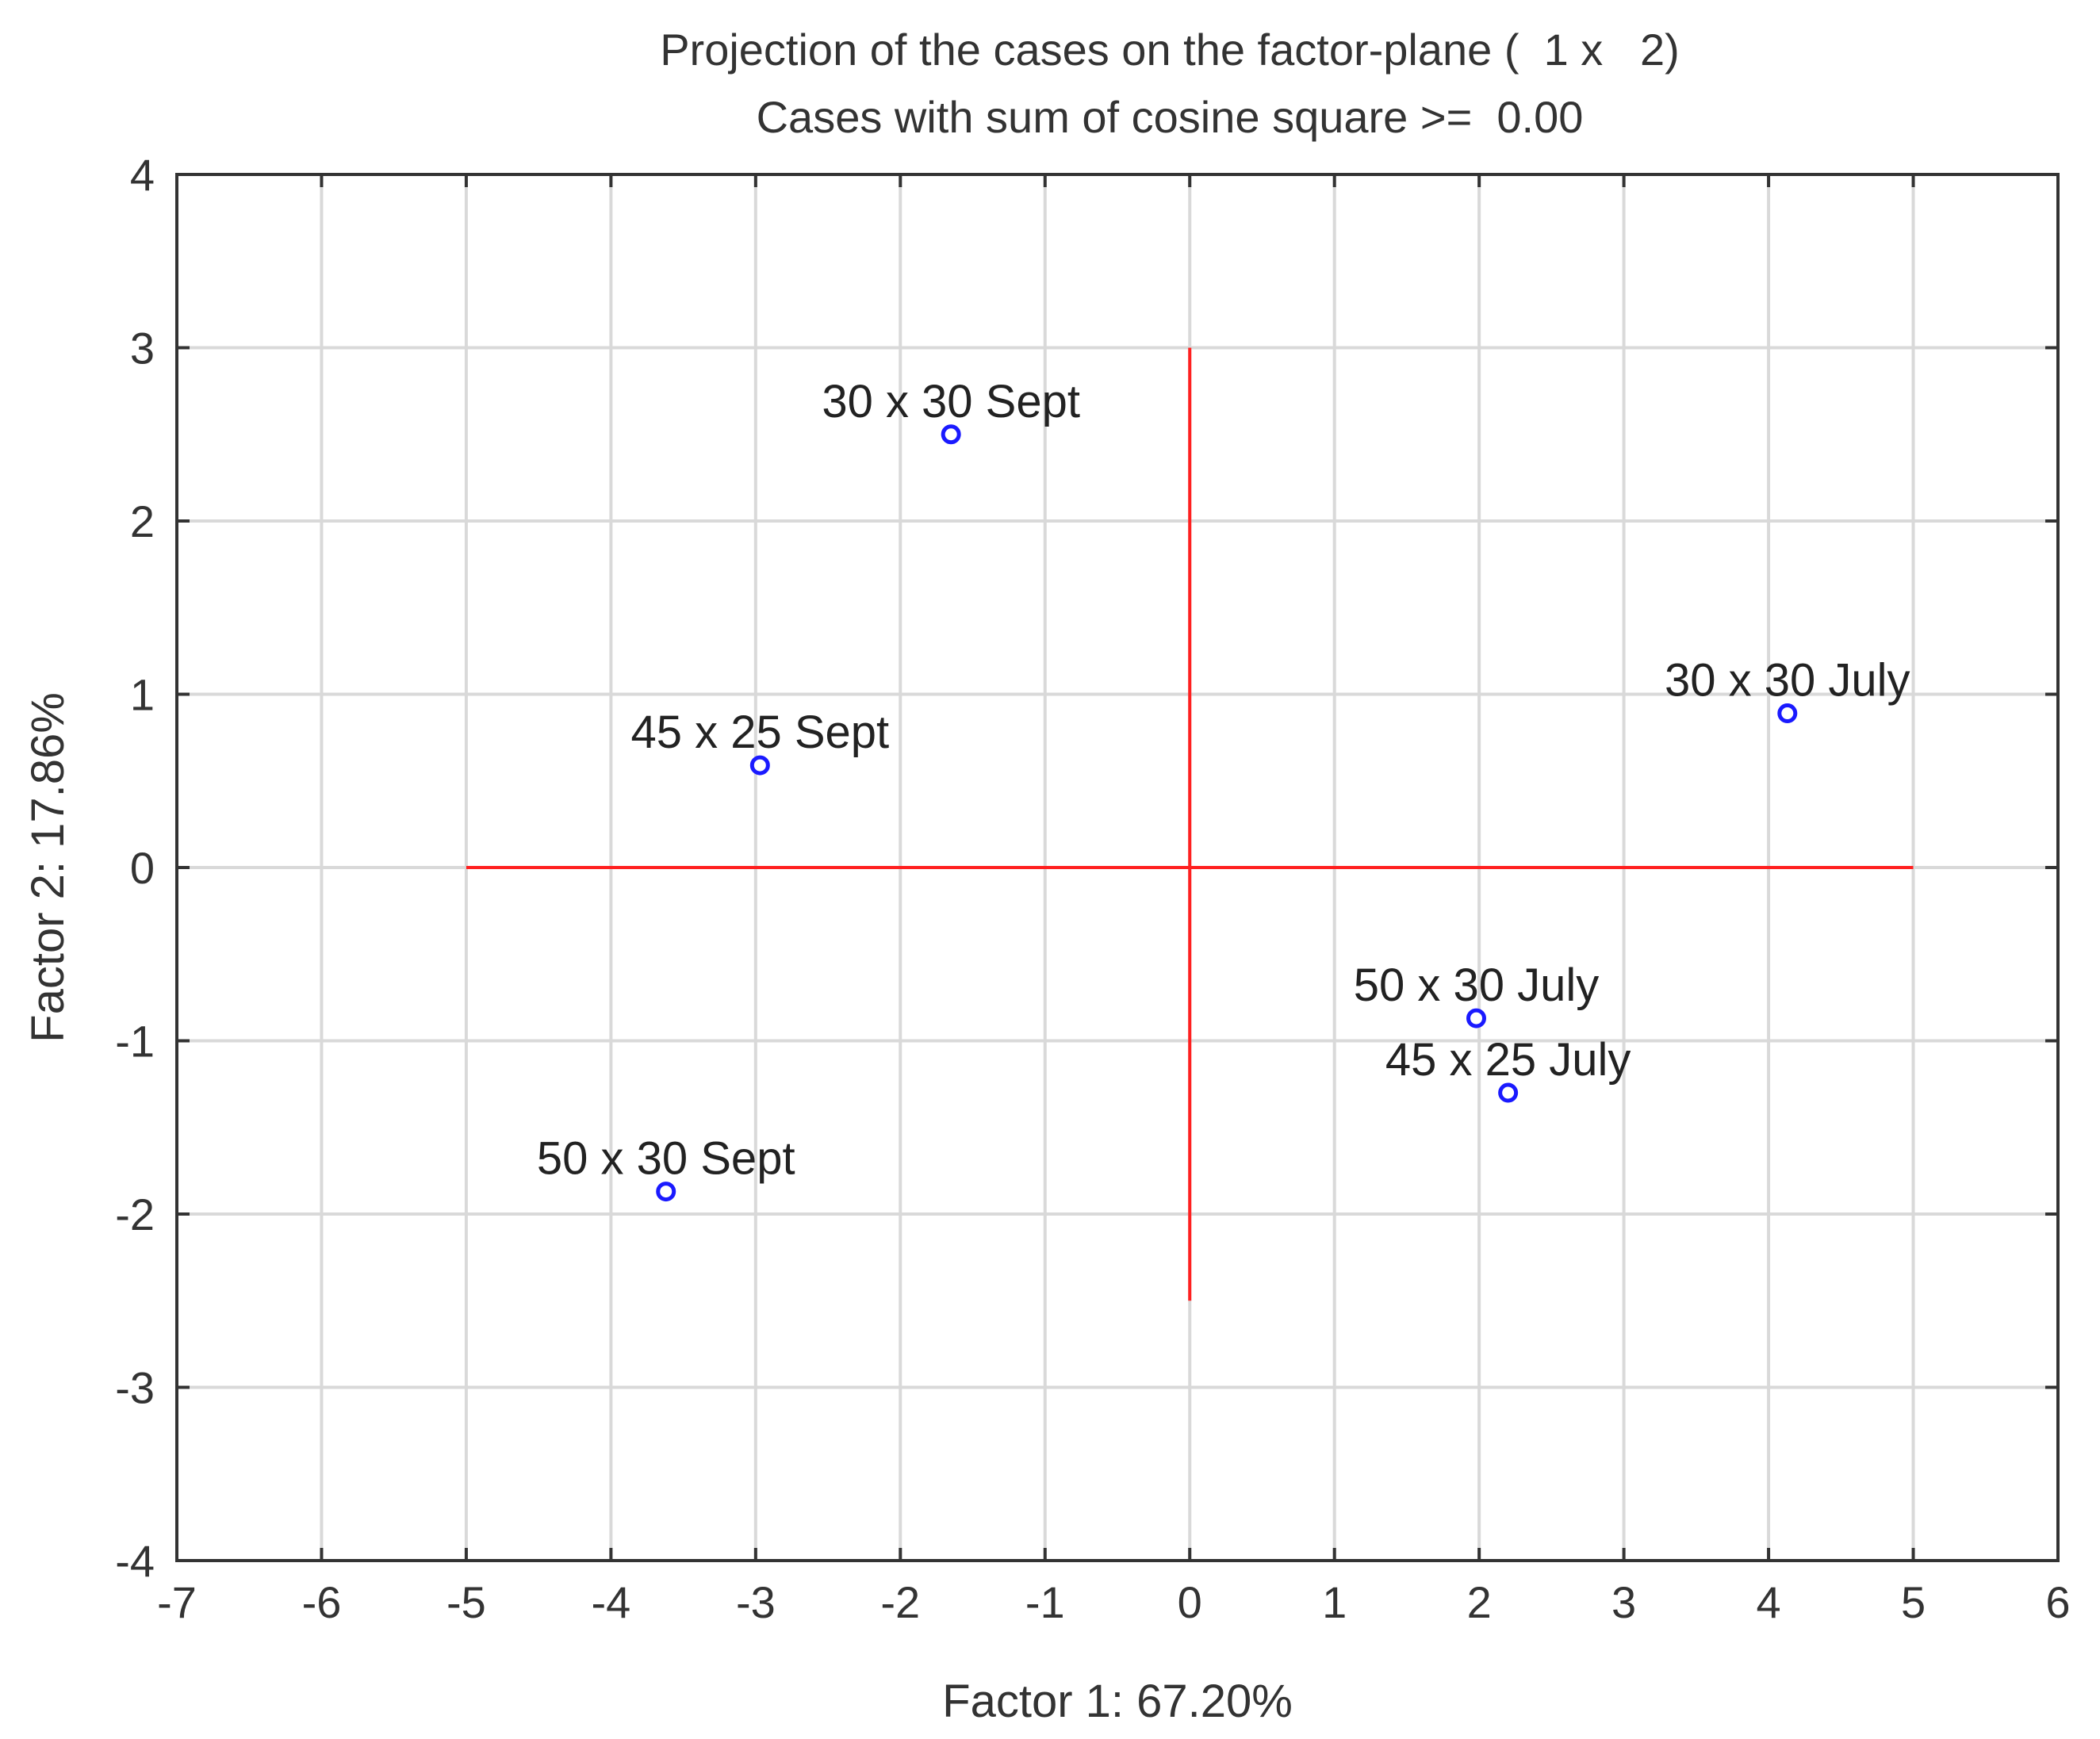 The height and width of the screenshot is (1739, 2100). Describe the element at coordinates (135, 1042) in the screenshot. I see `y-tick-label: -1` at that location.